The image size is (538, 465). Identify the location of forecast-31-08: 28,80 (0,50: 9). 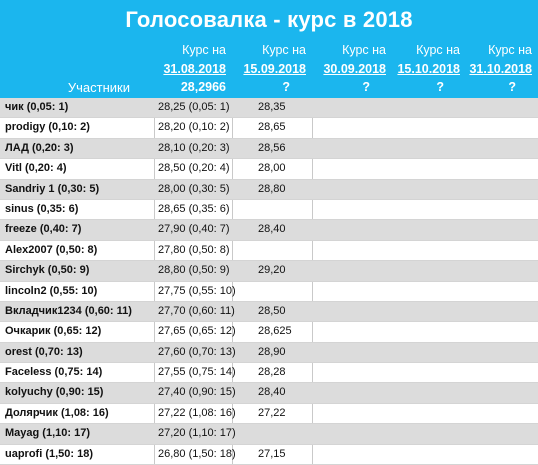
(194, 270).